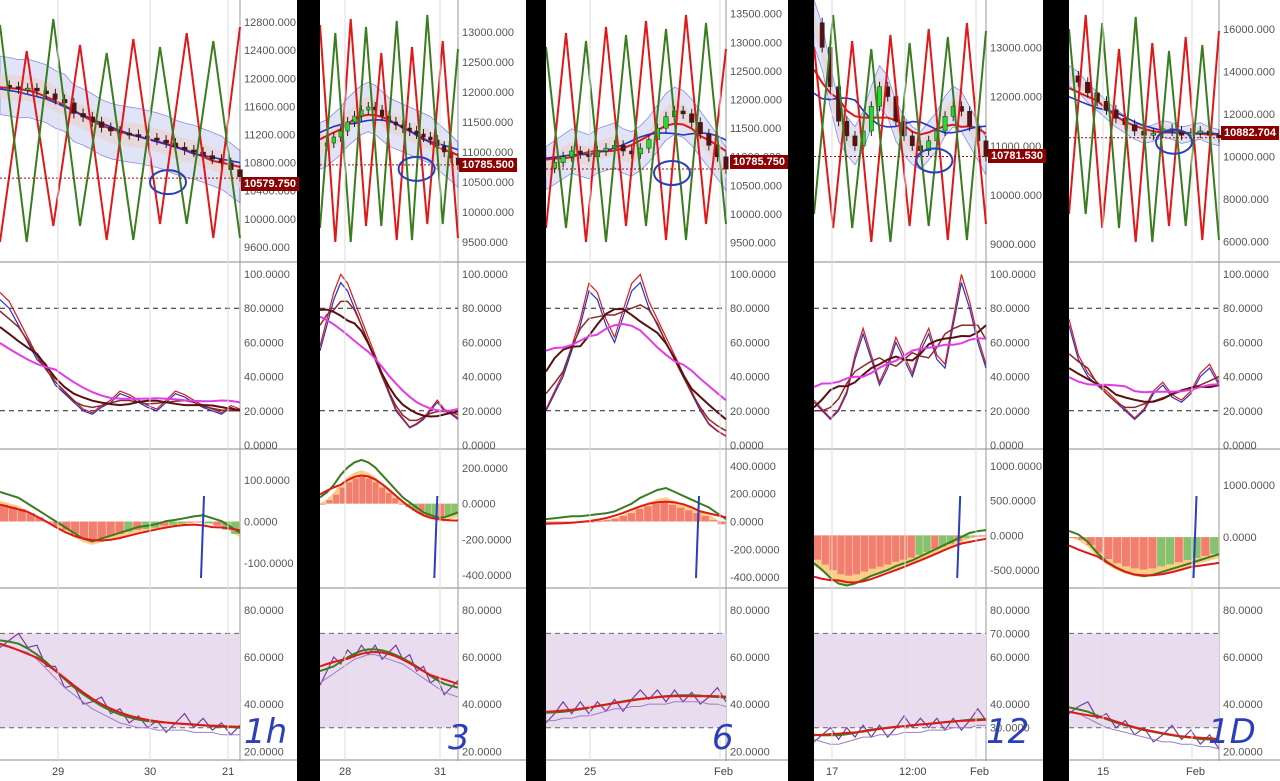  What do you see at coordinates (479, 446) in the screenshot?
I see `rsi-tick-label: 0.0000` at bounding box center [479, 446].